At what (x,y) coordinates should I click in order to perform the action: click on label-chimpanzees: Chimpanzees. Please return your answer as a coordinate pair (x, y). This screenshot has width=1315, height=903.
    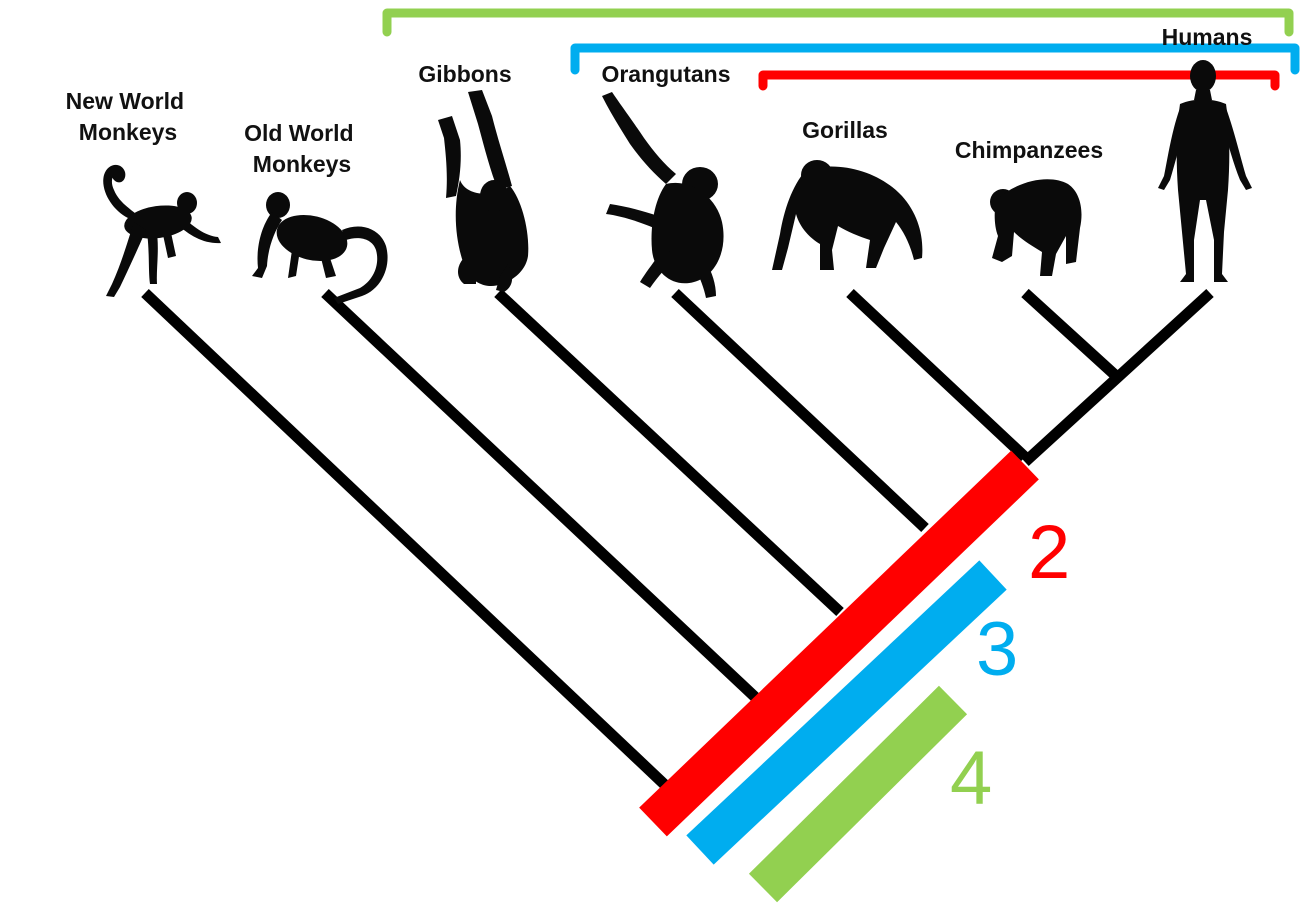
    Looking at the image, I should click on (1029, 150).